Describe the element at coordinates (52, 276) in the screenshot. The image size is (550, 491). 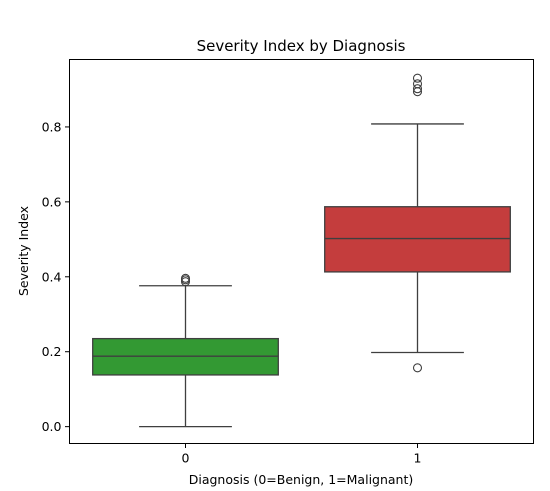
I see `y-tick-label-2: 0.4` at that location.